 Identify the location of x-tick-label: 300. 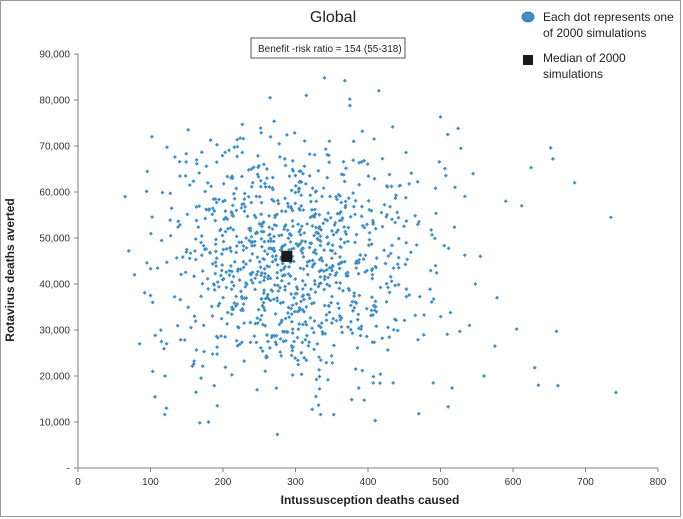
(295, 482).